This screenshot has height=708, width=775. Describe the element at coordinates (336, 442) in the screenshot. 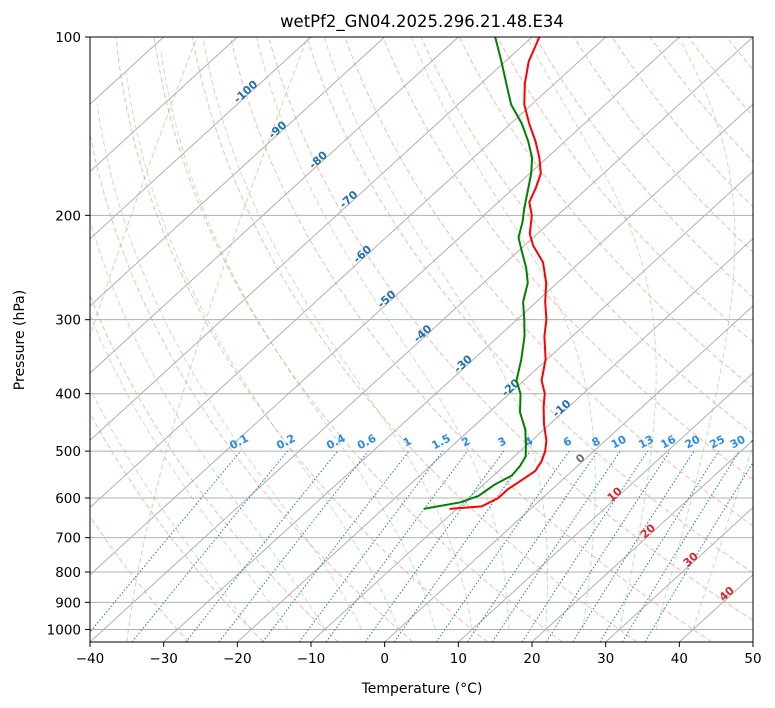

I see `mixing-ratio-label: 0.4` at that location.